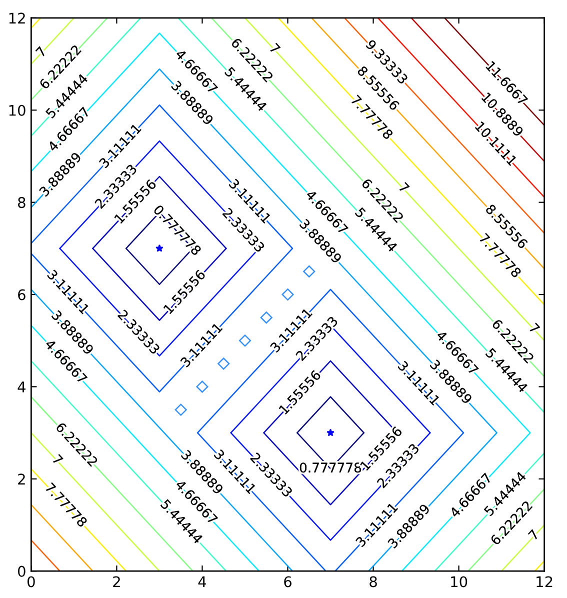  Describe the element at coordinates (31, 582) in the screenshot. I see `x-tick-label: 0` at that location.